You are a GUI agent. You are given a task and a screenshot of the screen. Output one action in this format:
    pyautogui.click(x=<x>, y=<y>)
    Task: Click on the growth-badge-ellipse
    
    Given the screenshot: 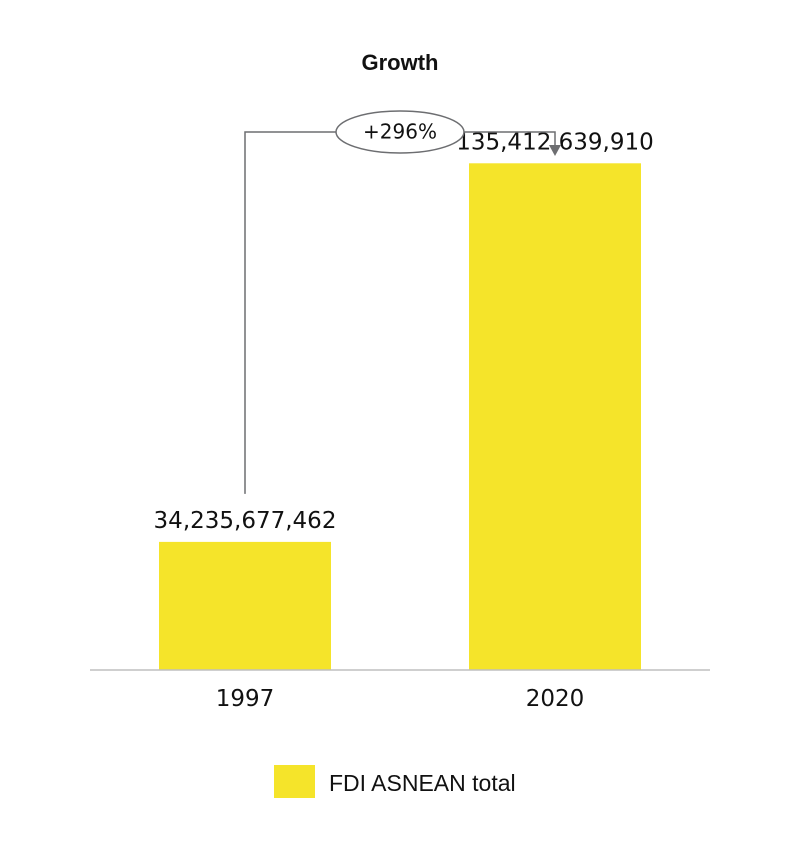 What is the action you would take?
    pyautogui.click(x=400, y=132)
    